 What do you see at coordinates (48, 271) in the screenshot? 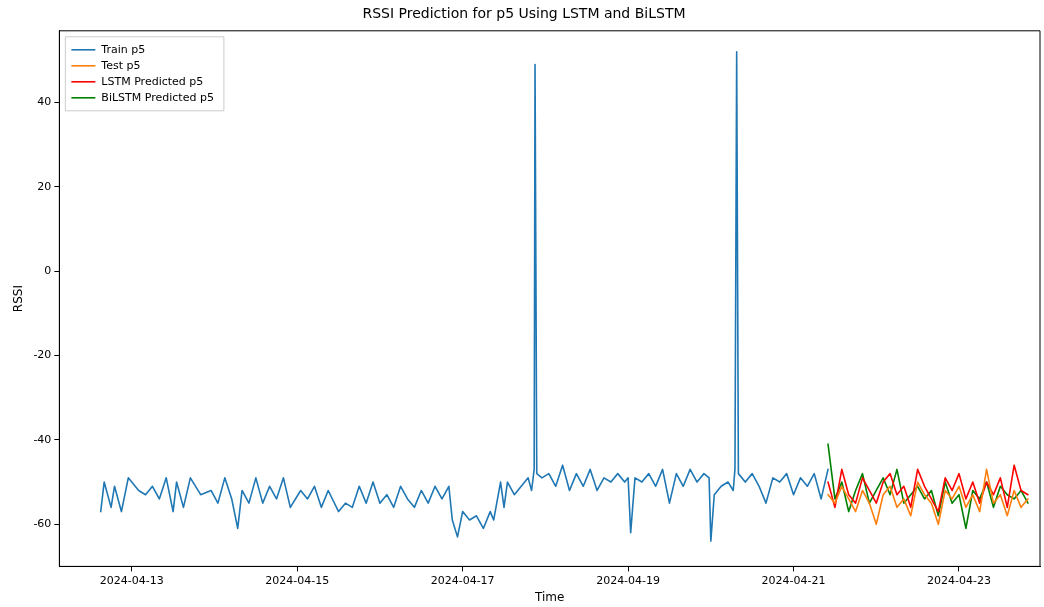
I see `y-tick-label: 0` at bounding box center [48, 271].